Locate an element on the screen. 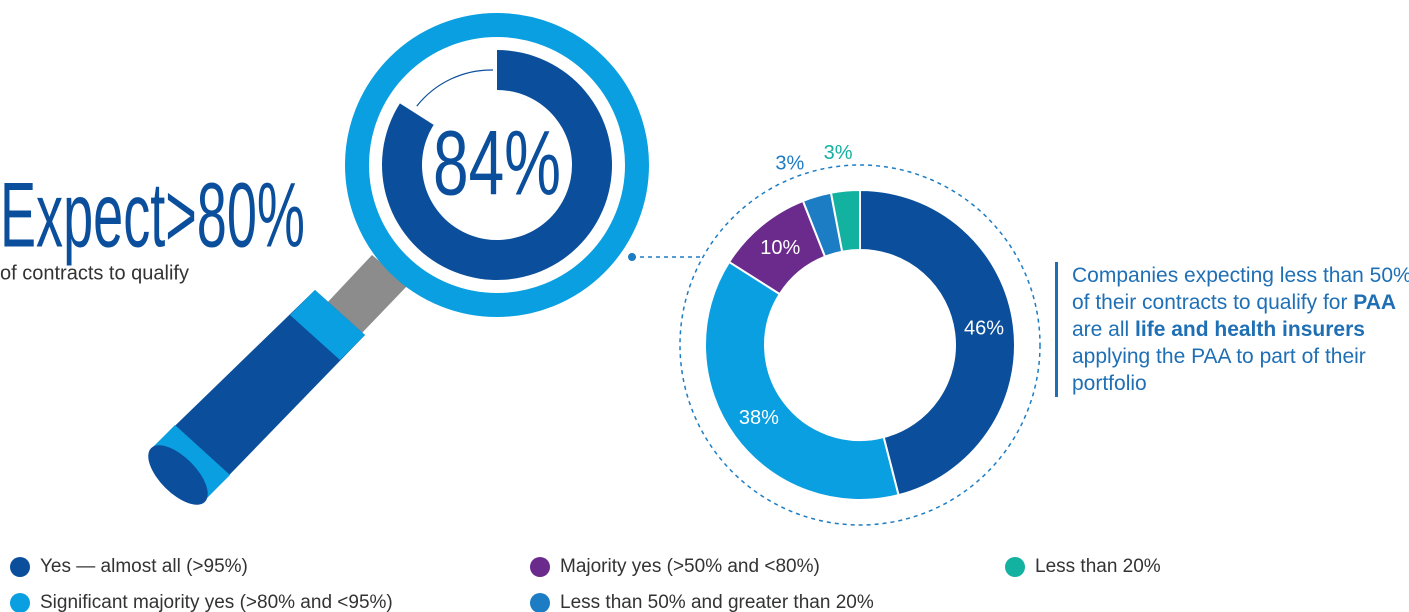 Image resolution: width=1409 pixels, height=612 pixels. magnifier-tip is located at coordinates (178, 475).